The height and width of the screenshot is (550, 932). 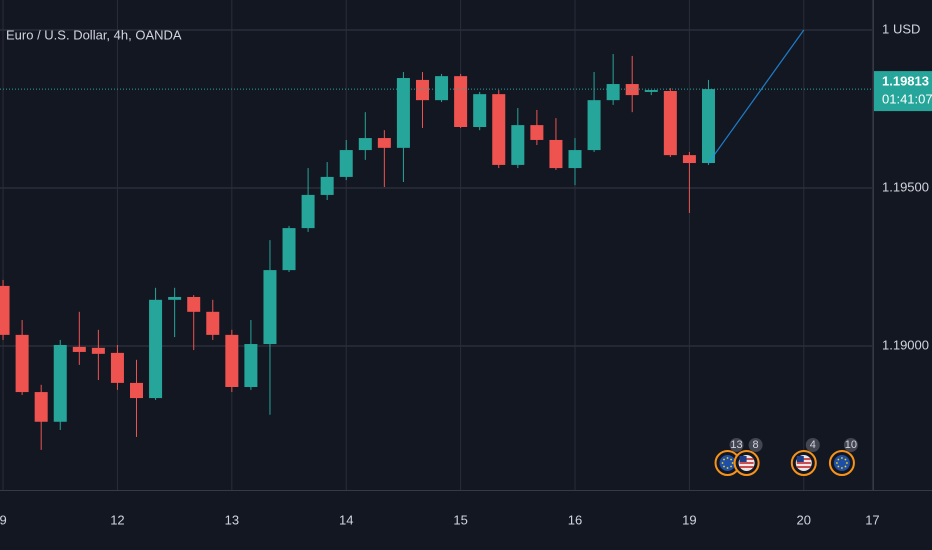 I want to click on x-tick-label: 9, so click(x=3, y=519).